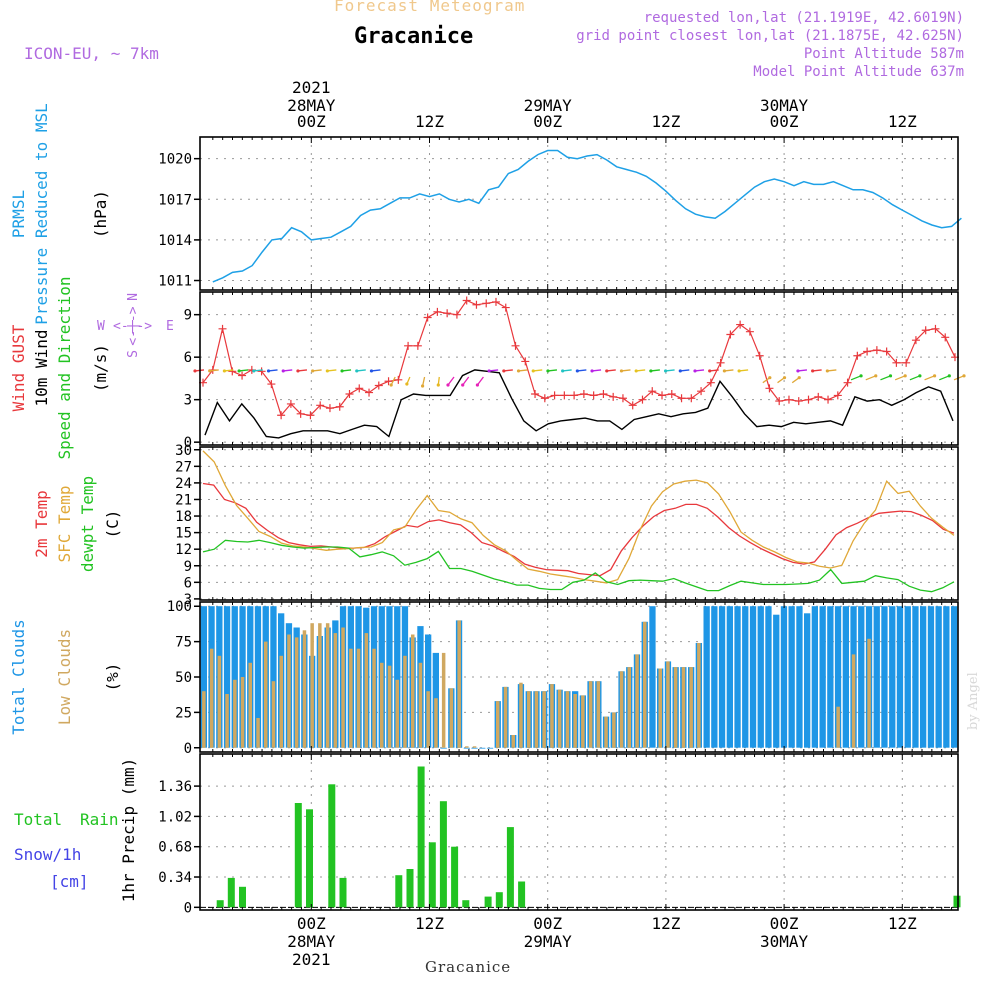 The image size is (1000, 1000). What do you see at coordinates (112, 524) in the screenshot?
I see `temp-unit-label: (C)` at bounding box center [112, 524].